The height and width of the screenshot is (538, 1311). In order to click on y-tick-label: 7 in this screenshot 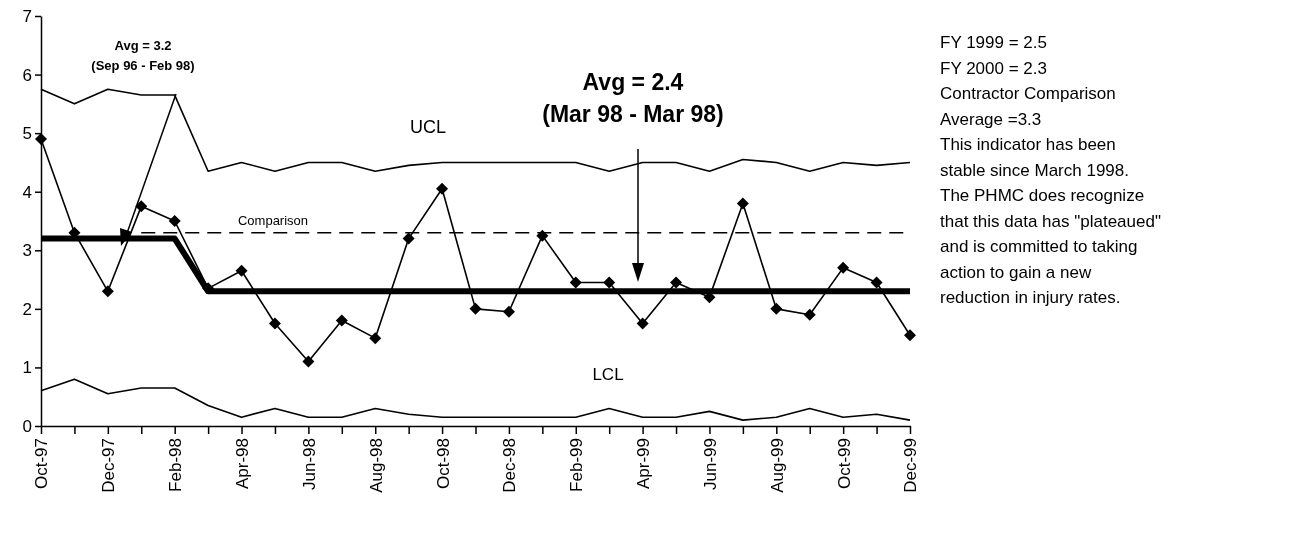, I will do `click(27, 16)`.